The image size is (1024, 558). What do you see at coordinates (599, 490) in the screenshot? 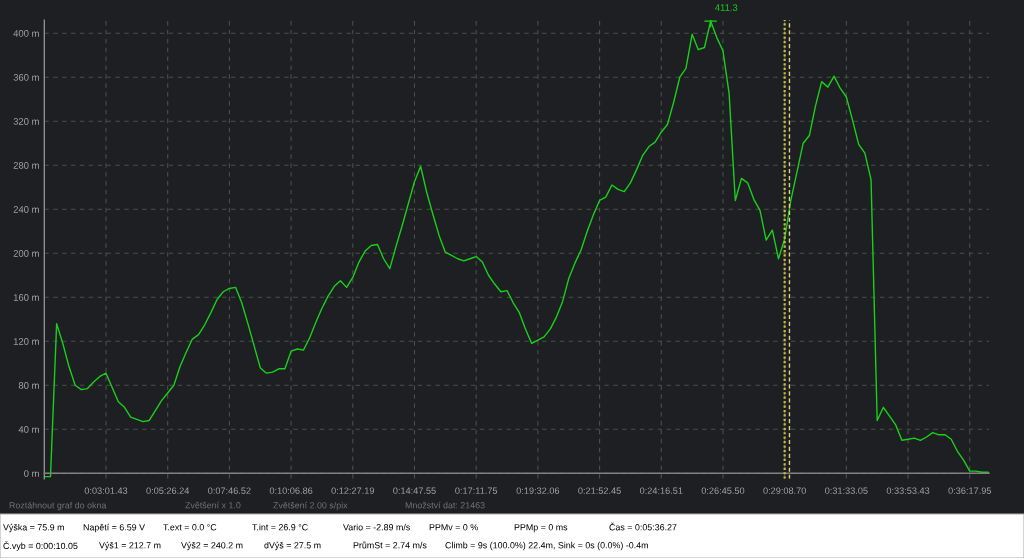
I see `x-tick-label: 0:21:52.45` at bounding box center [599, 490].